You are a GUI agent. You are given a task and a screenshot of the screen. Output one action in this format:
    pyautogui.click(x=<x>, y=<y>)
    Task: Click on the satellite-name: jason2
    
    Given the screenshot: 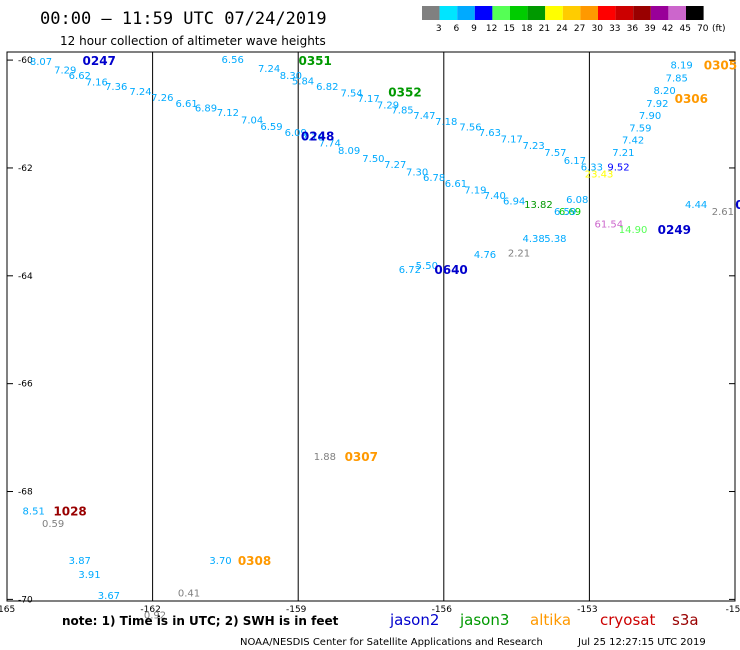 What is the action you would take?
    pyautogui.click(x=414, y=620)
    